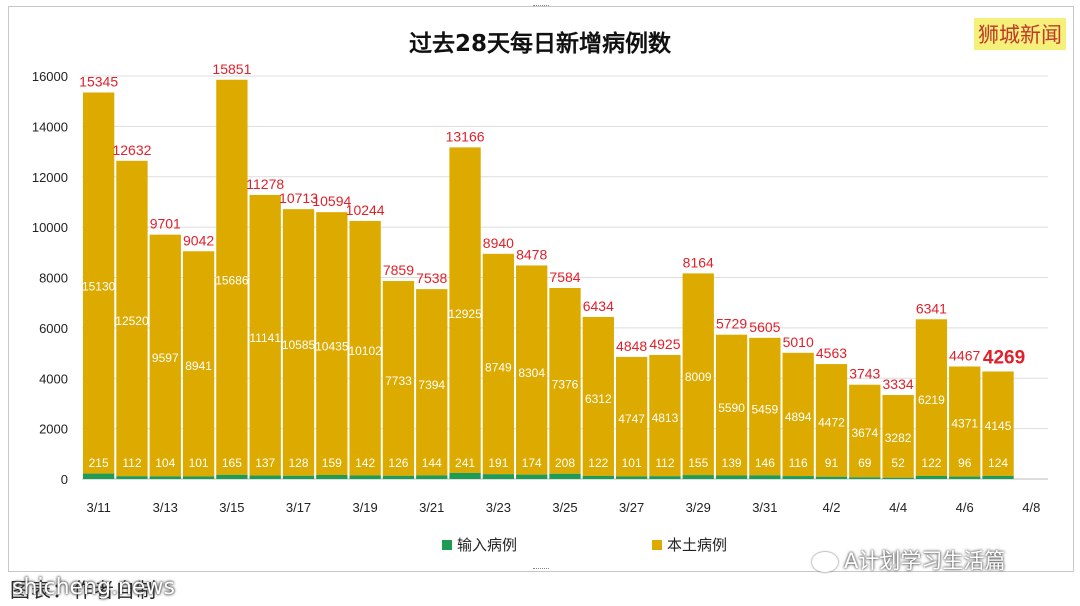 Image resolution: width=1080 pixels, height=606 pixels. I want to click on y-tick-label: 6000, so click(53, 328).